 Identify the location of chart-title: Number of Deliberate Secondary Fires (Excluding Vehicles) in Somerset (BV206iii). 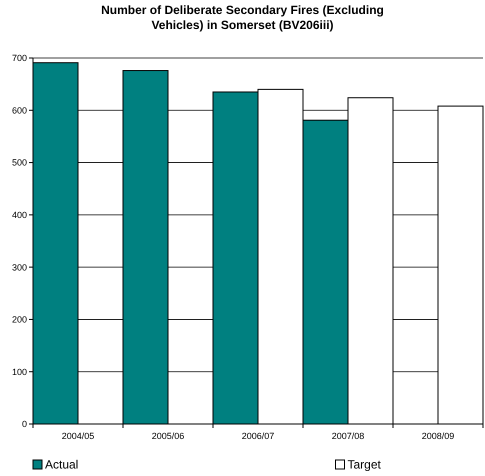
(242, 17).